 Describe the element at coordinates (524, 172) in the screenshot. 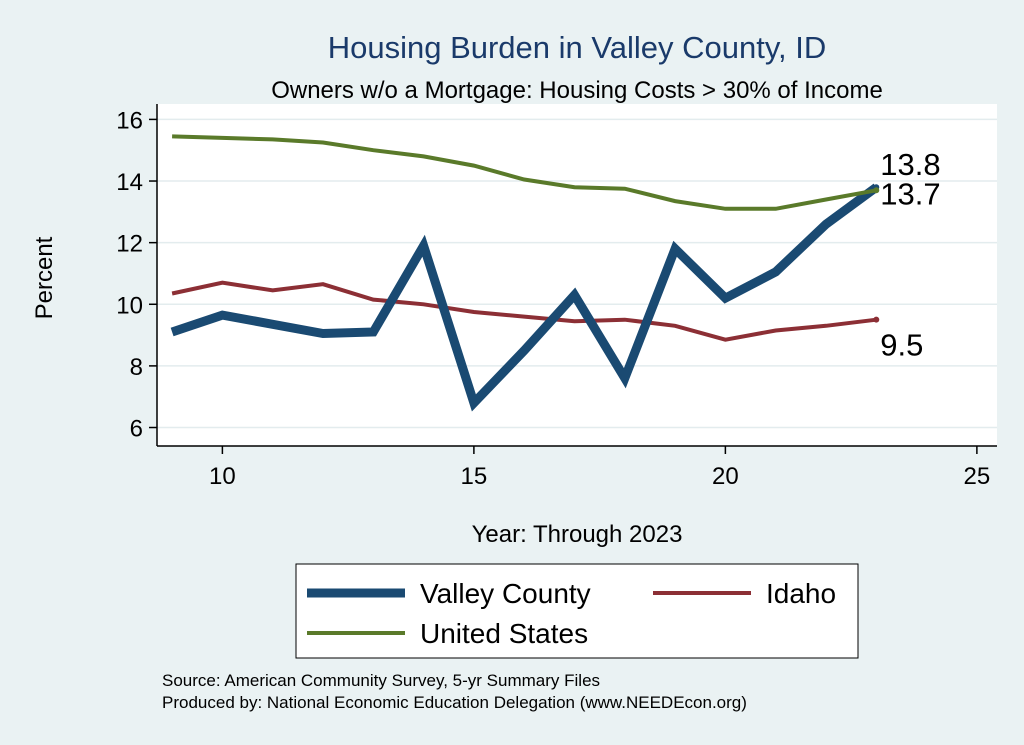

I see `series-line-united-states` at that location.